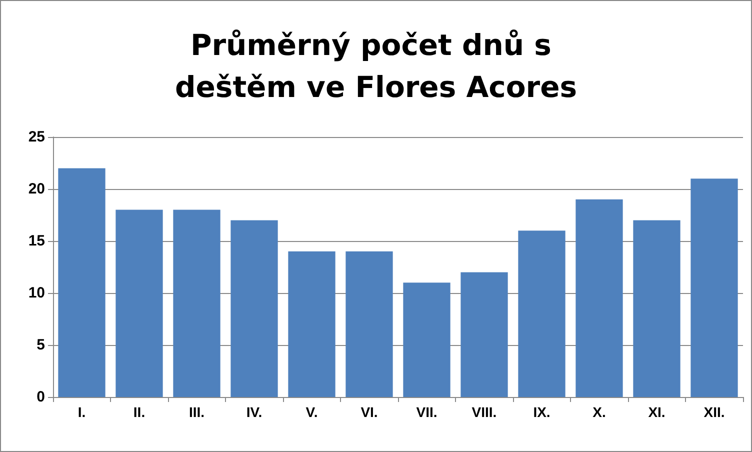  I want to click on x-tick-label: I., so click(82, 412).